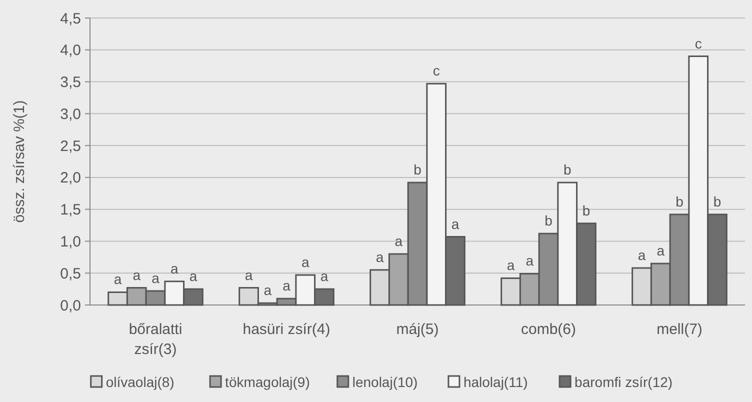  I want to click on x-tick-label: bőralatti zsír(3), so click(155, 339).